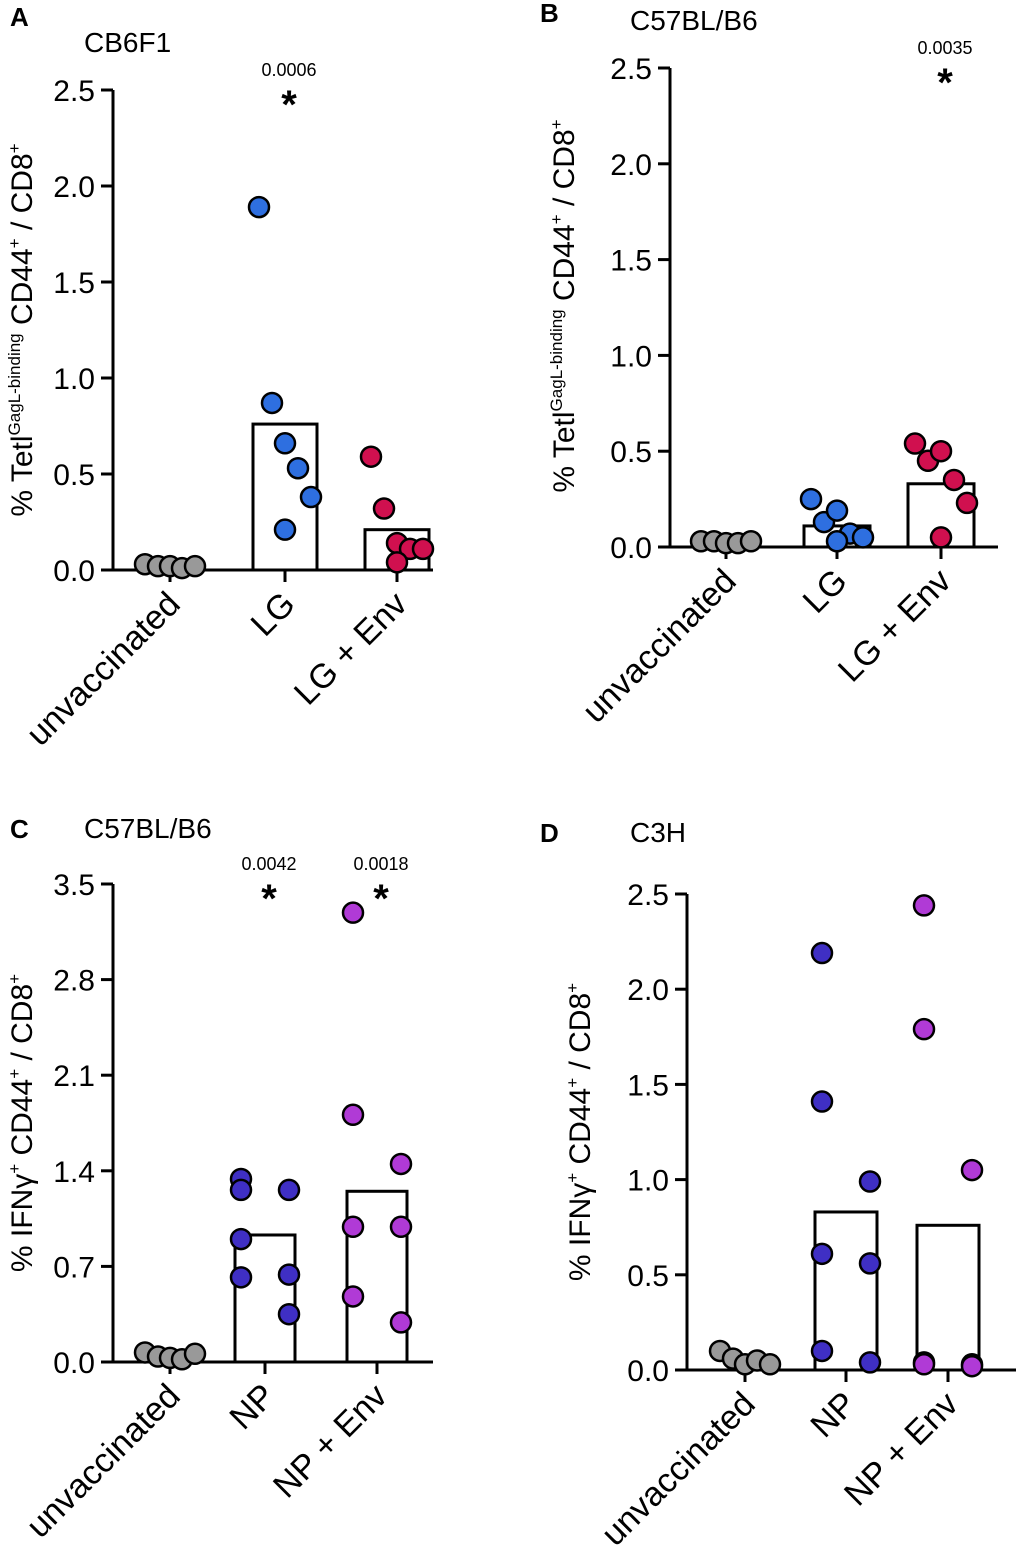 The width and height of the screenshot is (1022, 1562). I want to click on panel-letter: B, so click(549, 14).